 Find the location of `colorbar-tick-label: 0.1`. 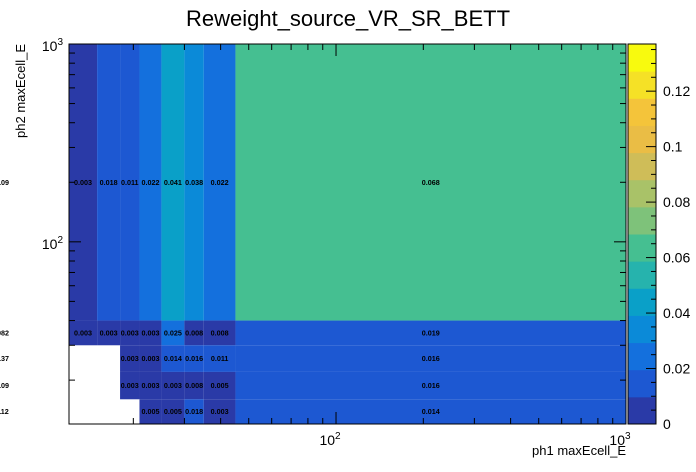

colorbar-tick-label: 0.1 is located at coordinates (673, 147).